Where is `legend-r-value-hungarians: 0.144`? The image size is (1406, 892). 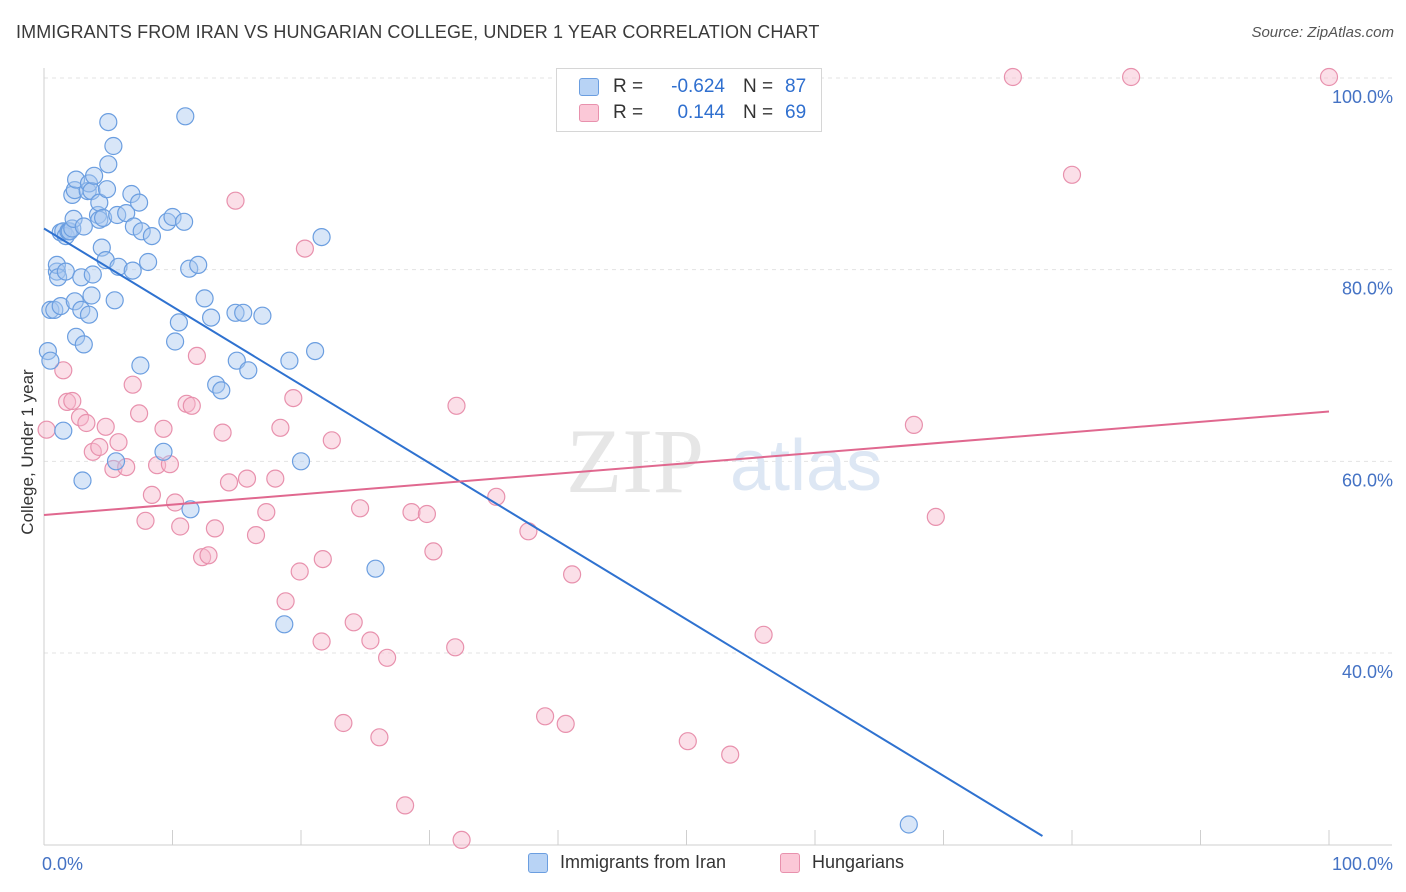
legend-r-value-hungarians: 0.144 is located at coordinates (701, 112).